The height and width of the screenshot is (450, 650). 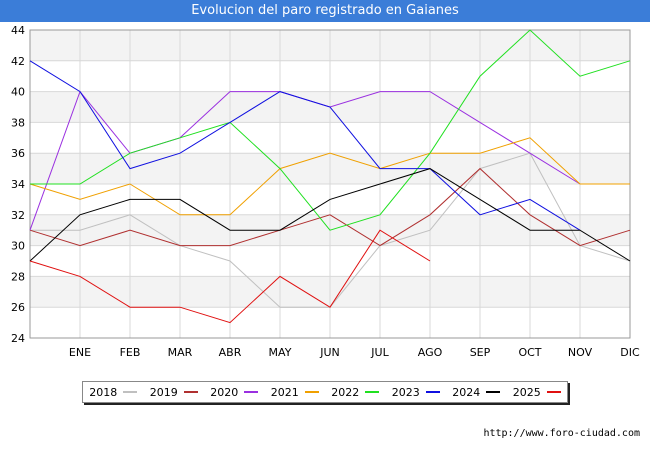 What do you see at coordinates (561, 433) in the screenshot?
I see `source-url: http://www.foro-ciudad.com` at bounding box center [561, 433].